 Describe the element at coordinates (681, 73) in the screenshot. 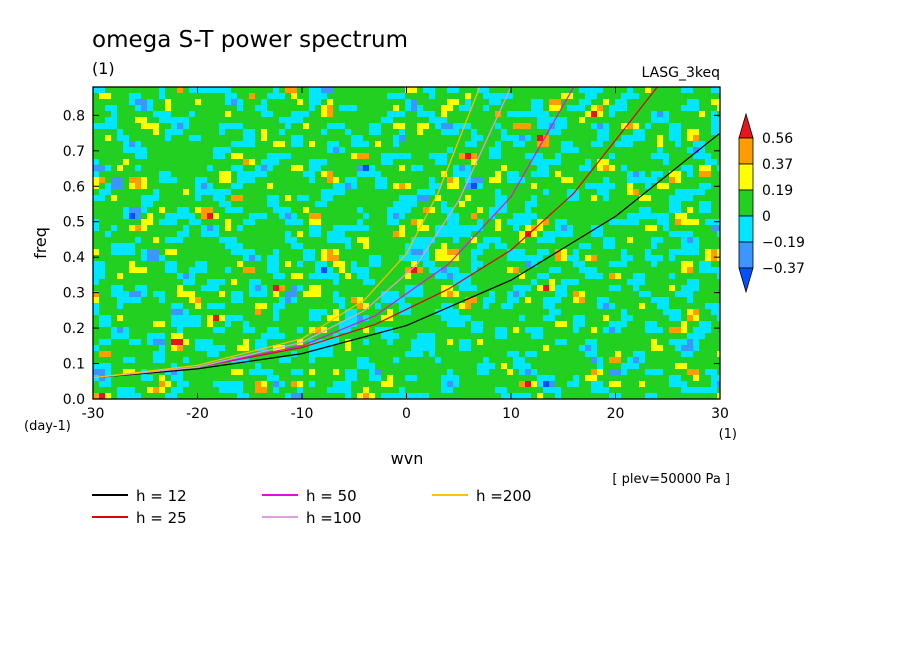

I see `source-label: LASG_3keq` at that location.